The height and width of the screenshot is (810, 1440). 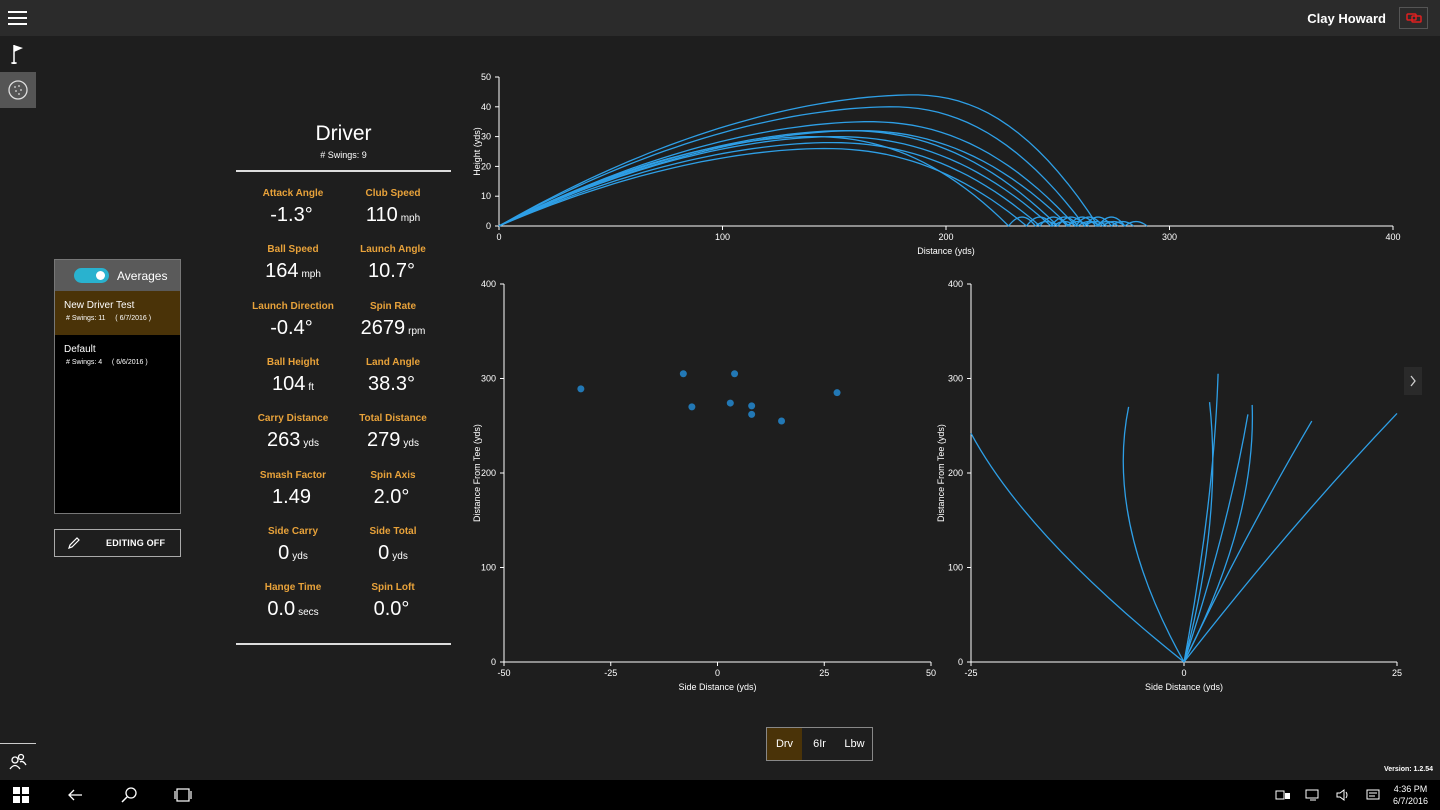 I want to click on stat-label: Land Angle, so click(x=393, y=362).